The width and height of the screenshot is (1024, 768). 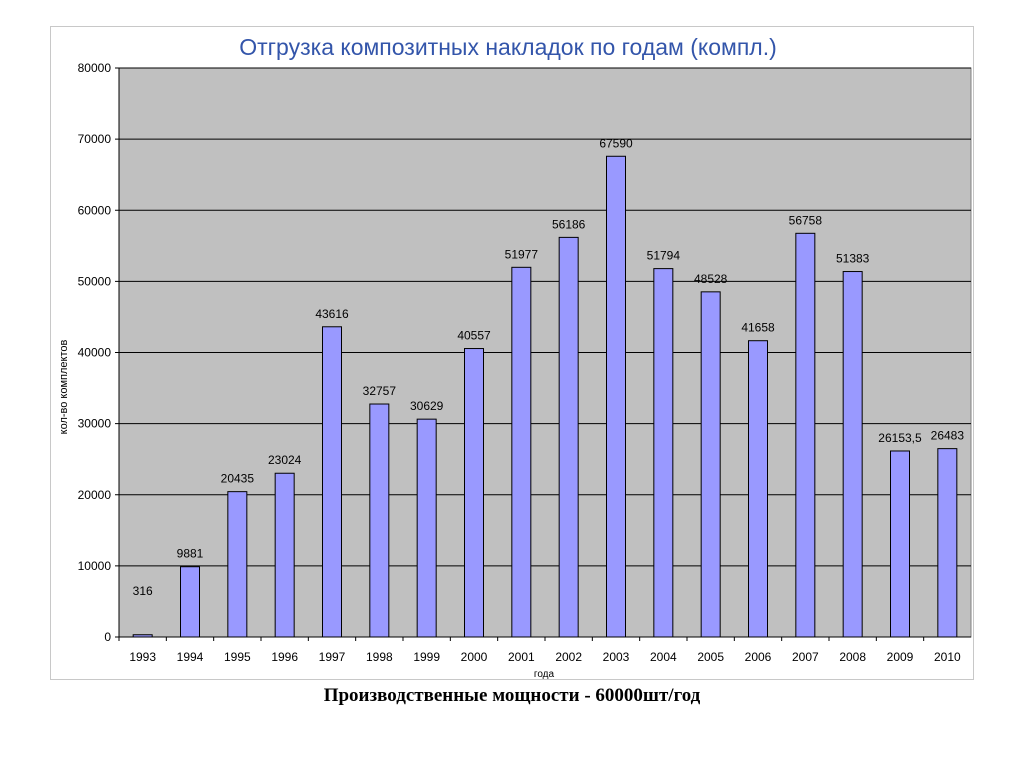 I want to click on x-tick-label: 1993, so click(x=142, y=657).